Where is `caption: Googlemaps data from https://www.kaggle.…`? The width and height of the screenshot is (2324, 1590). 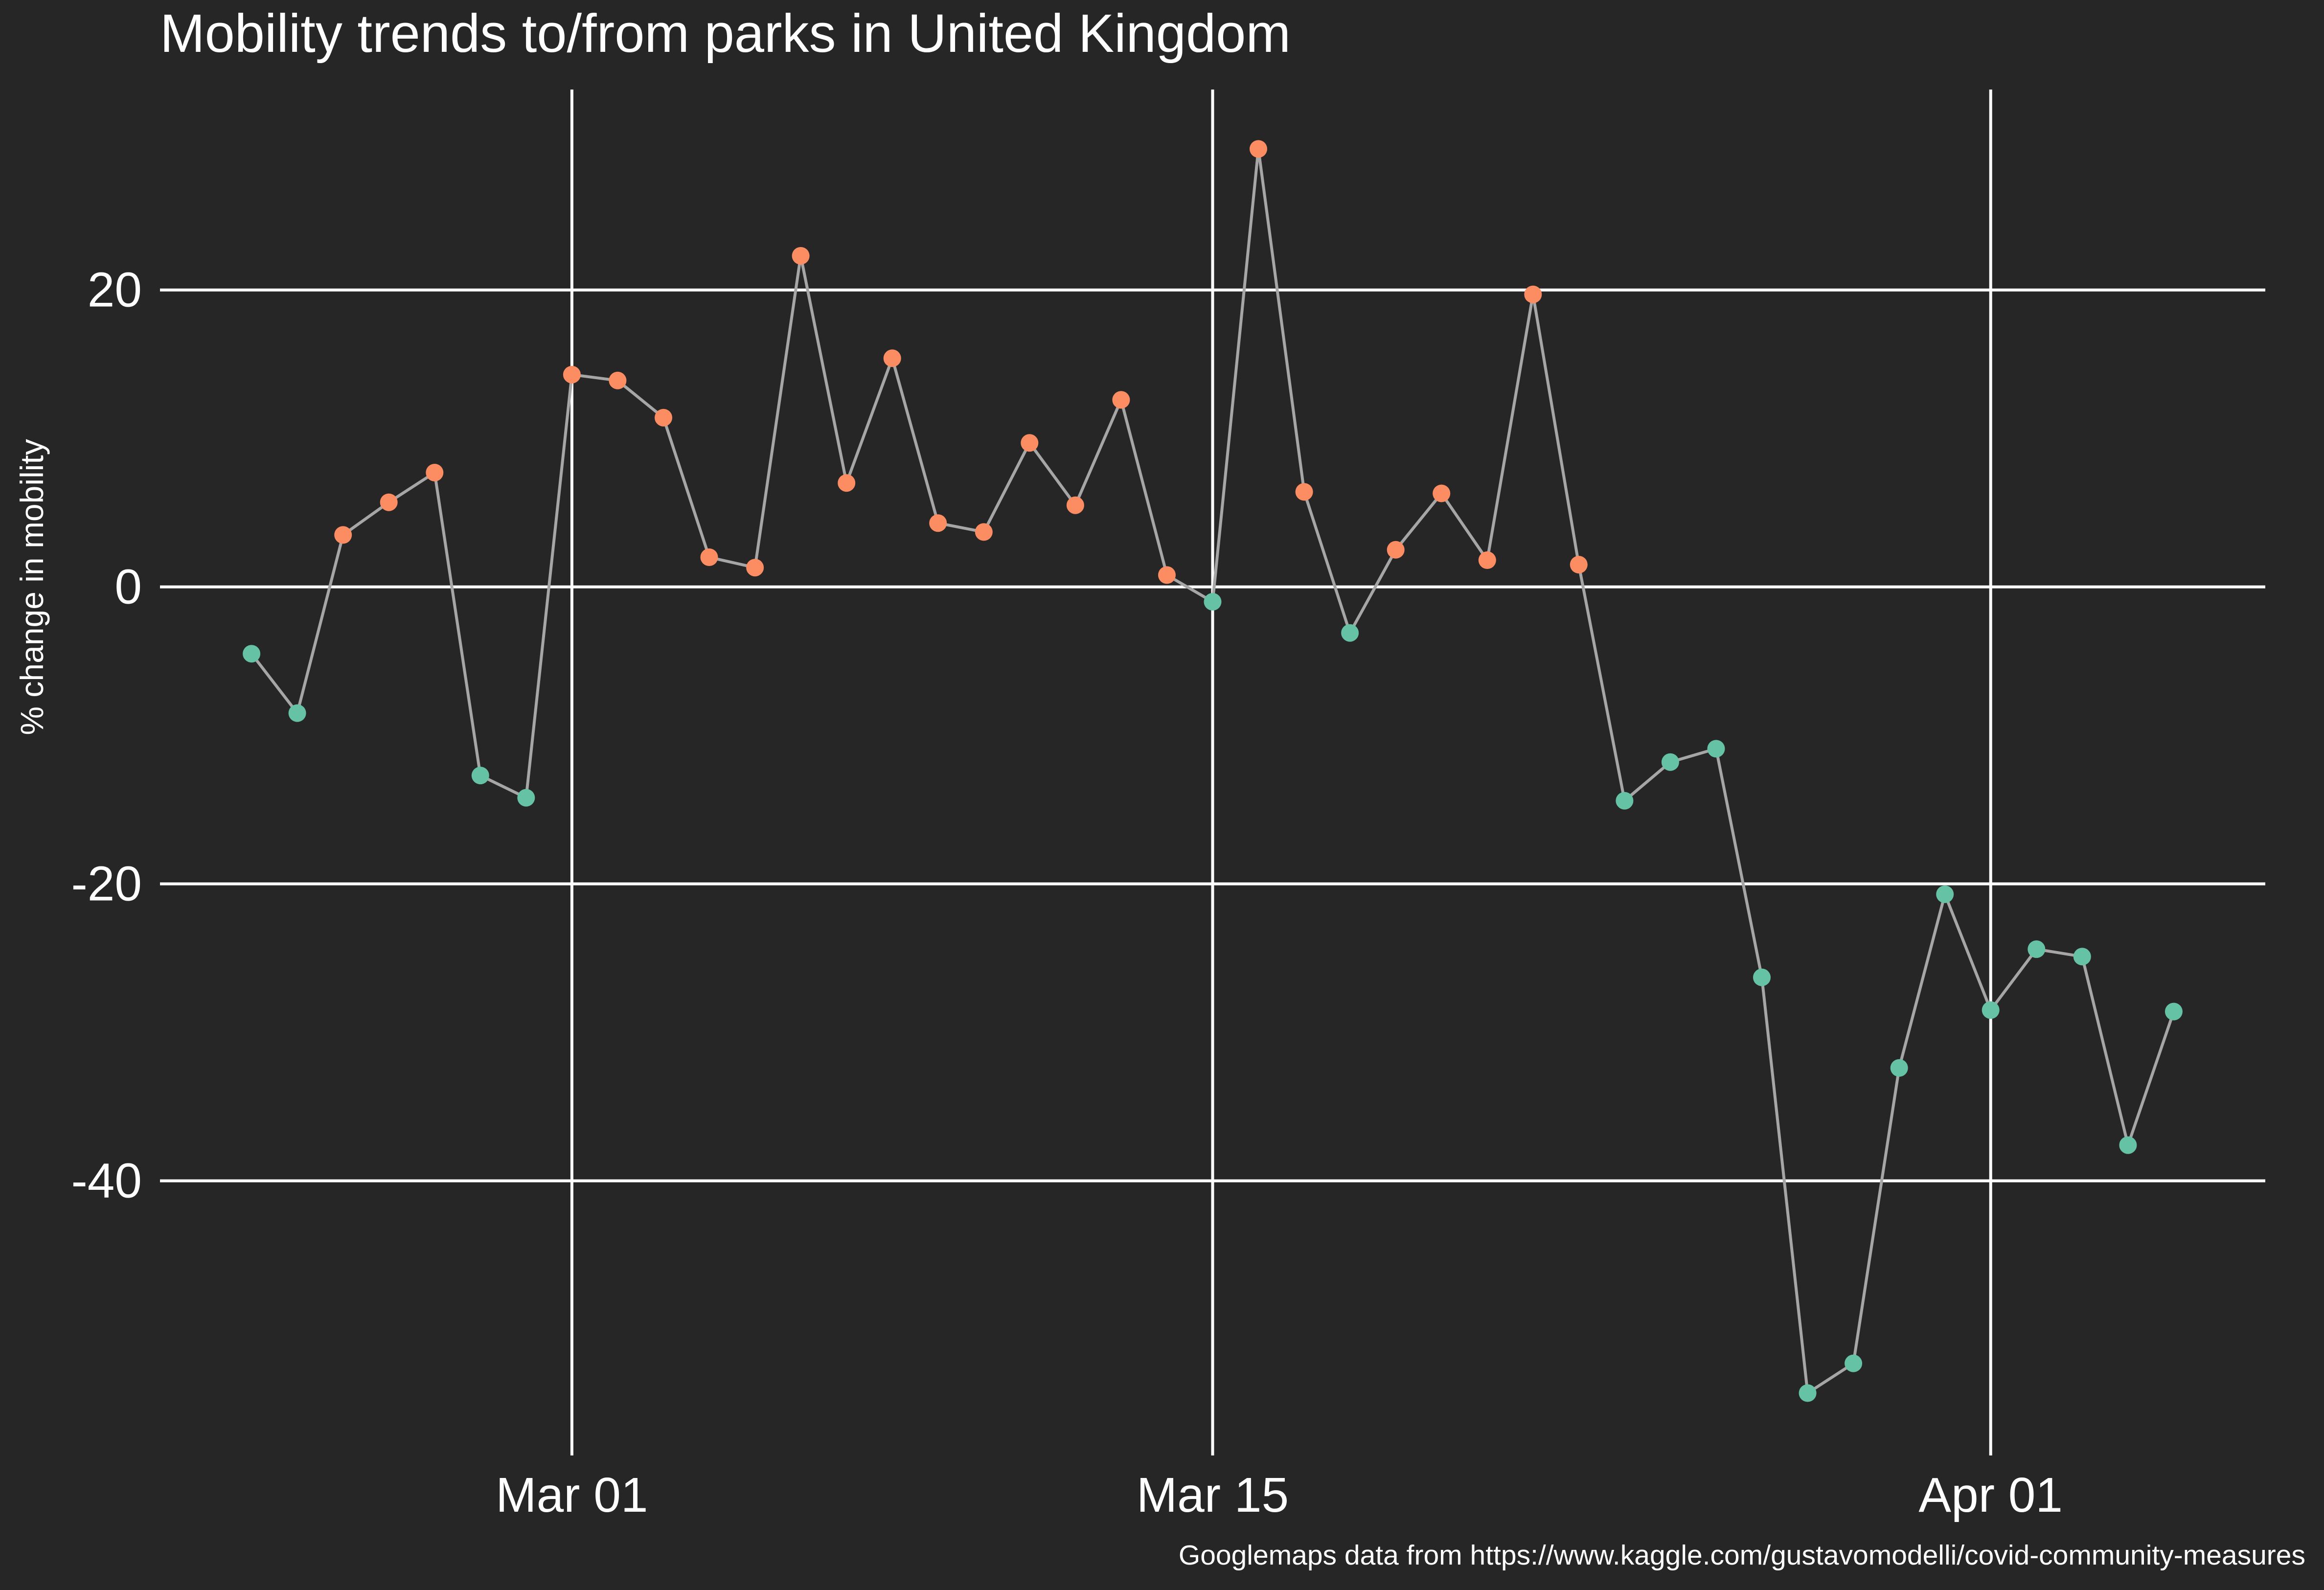 caption: Googlemaps data from https://www.kaggle.… is located at coordinates (1742, 1556).